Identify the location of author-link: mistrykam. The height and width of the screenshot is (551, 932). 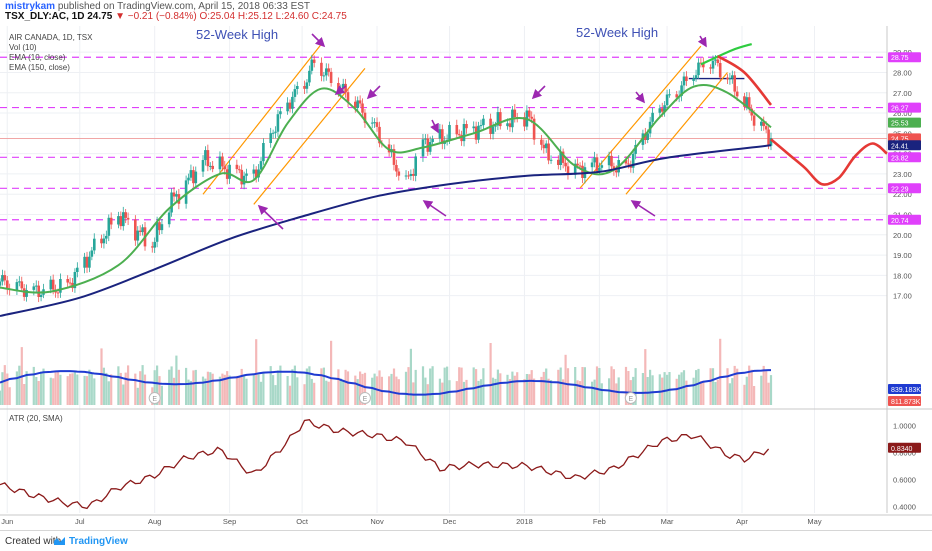
(30, 6).